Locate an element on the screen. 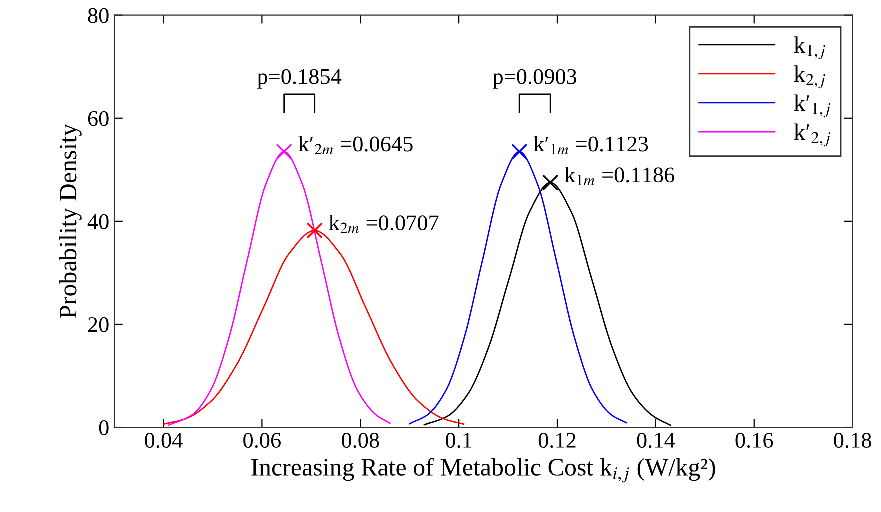  legend-label: k′$_{2,j}$ is located at coordinates (812, 135).